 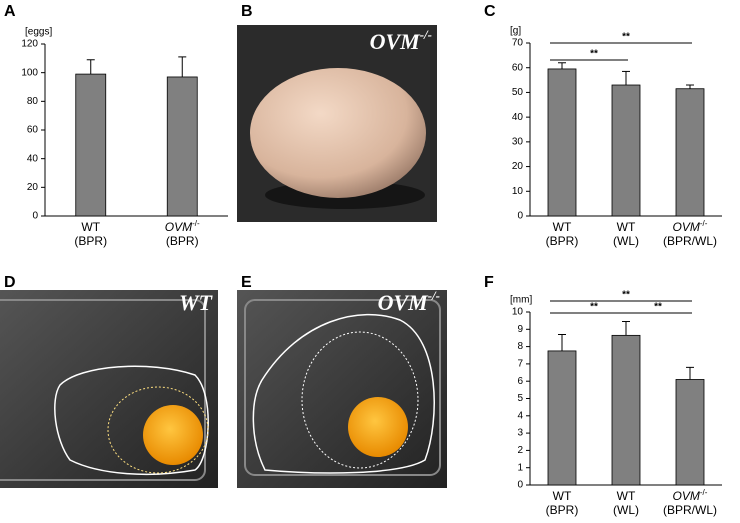 What do you see at coordinates (520, 346) in the screenshot?
I see `y-tick-label: 8` at bounding box center [520, 346].